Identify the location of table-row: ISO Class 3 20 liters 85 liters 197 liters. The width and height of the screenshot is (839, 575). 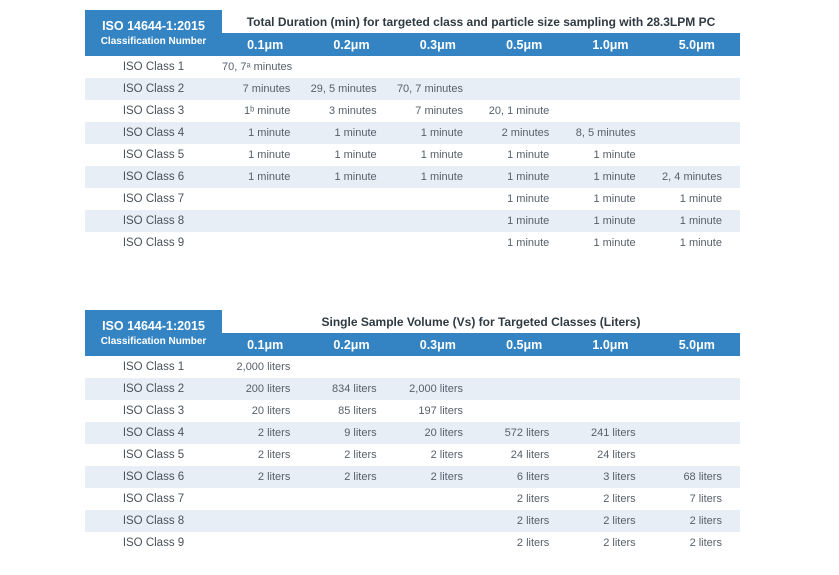
(412, 411).